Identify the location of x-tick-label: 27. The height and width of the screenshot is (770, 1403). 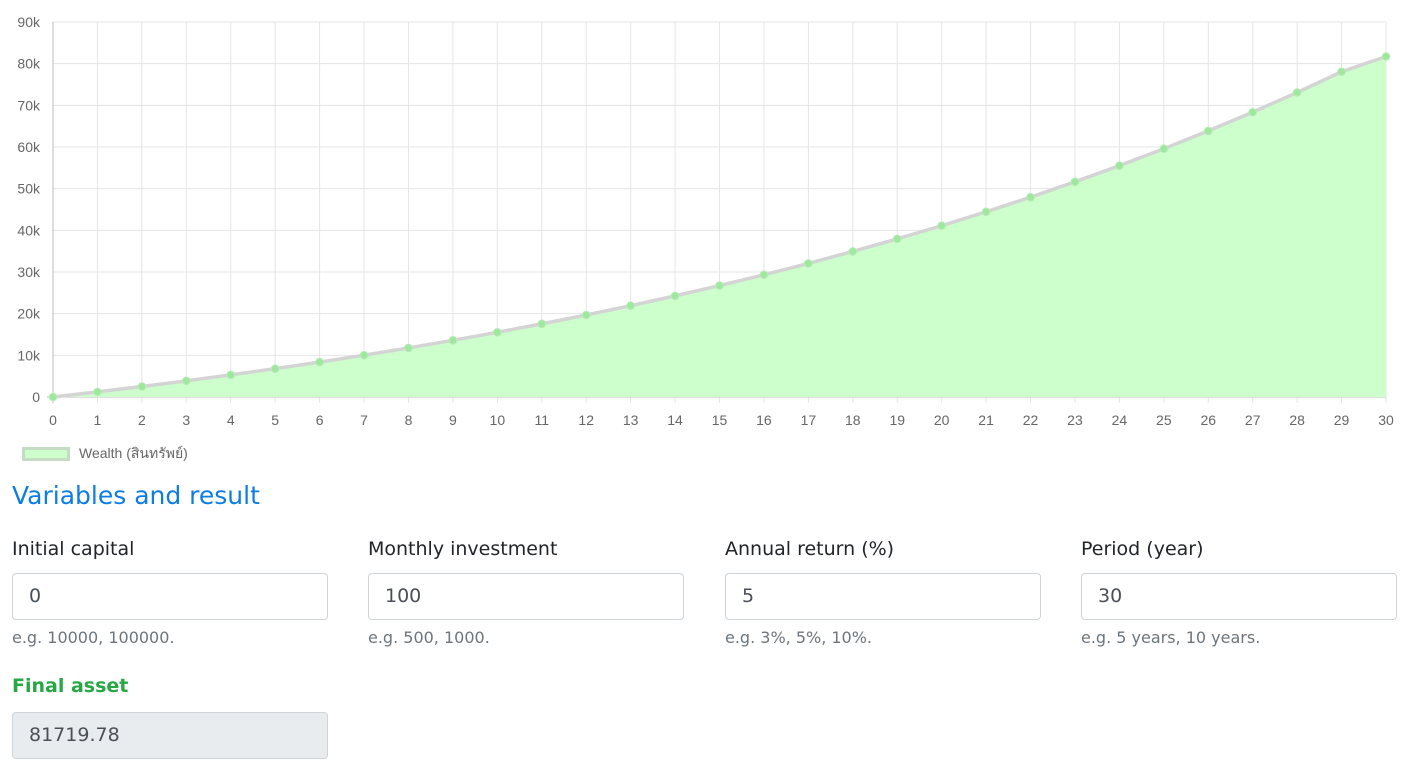
(1253, 420).